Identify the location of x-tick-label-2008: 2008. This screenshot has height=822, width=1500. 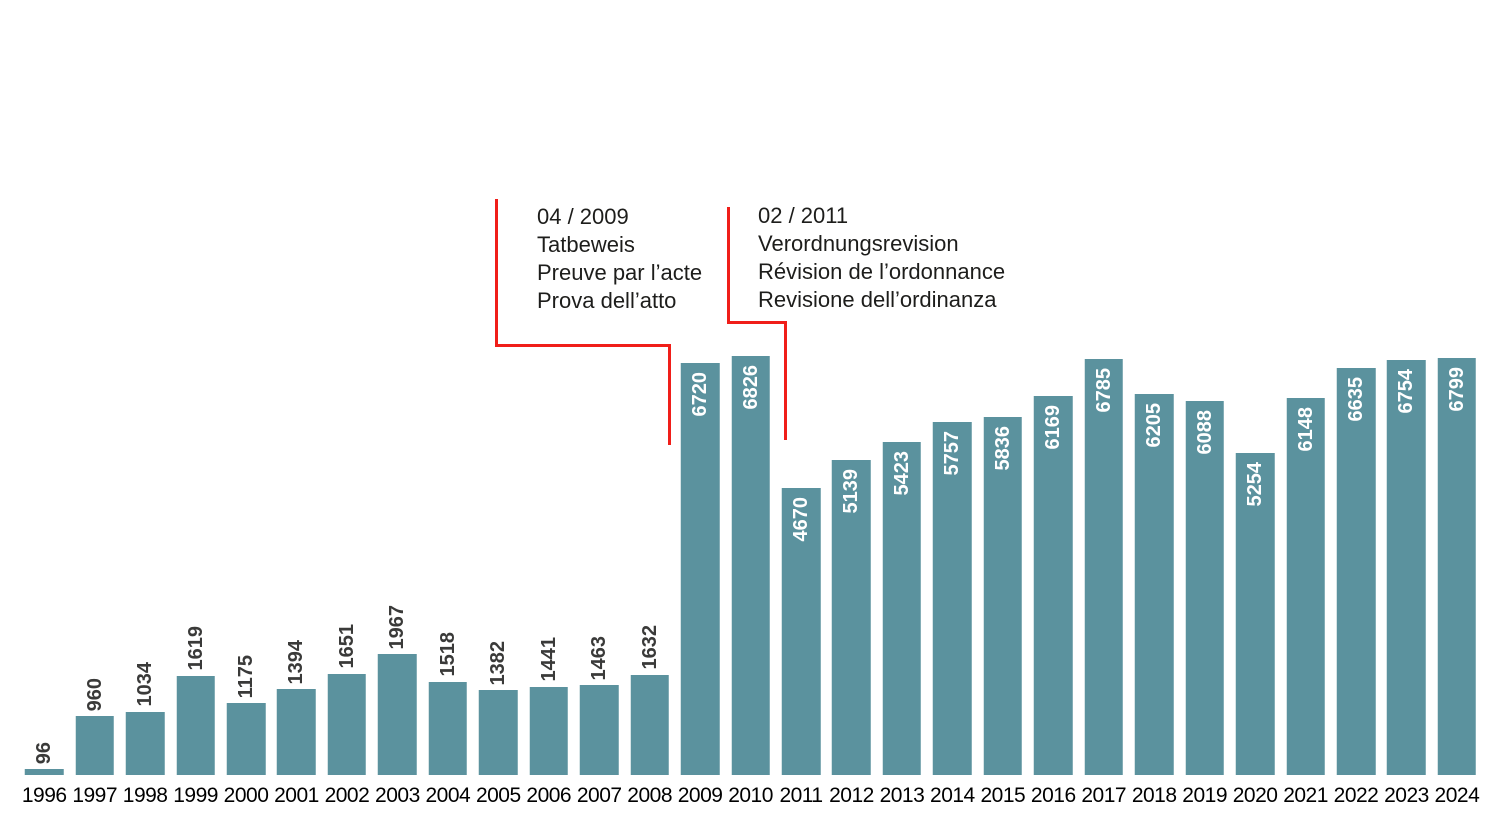
(650, 795).